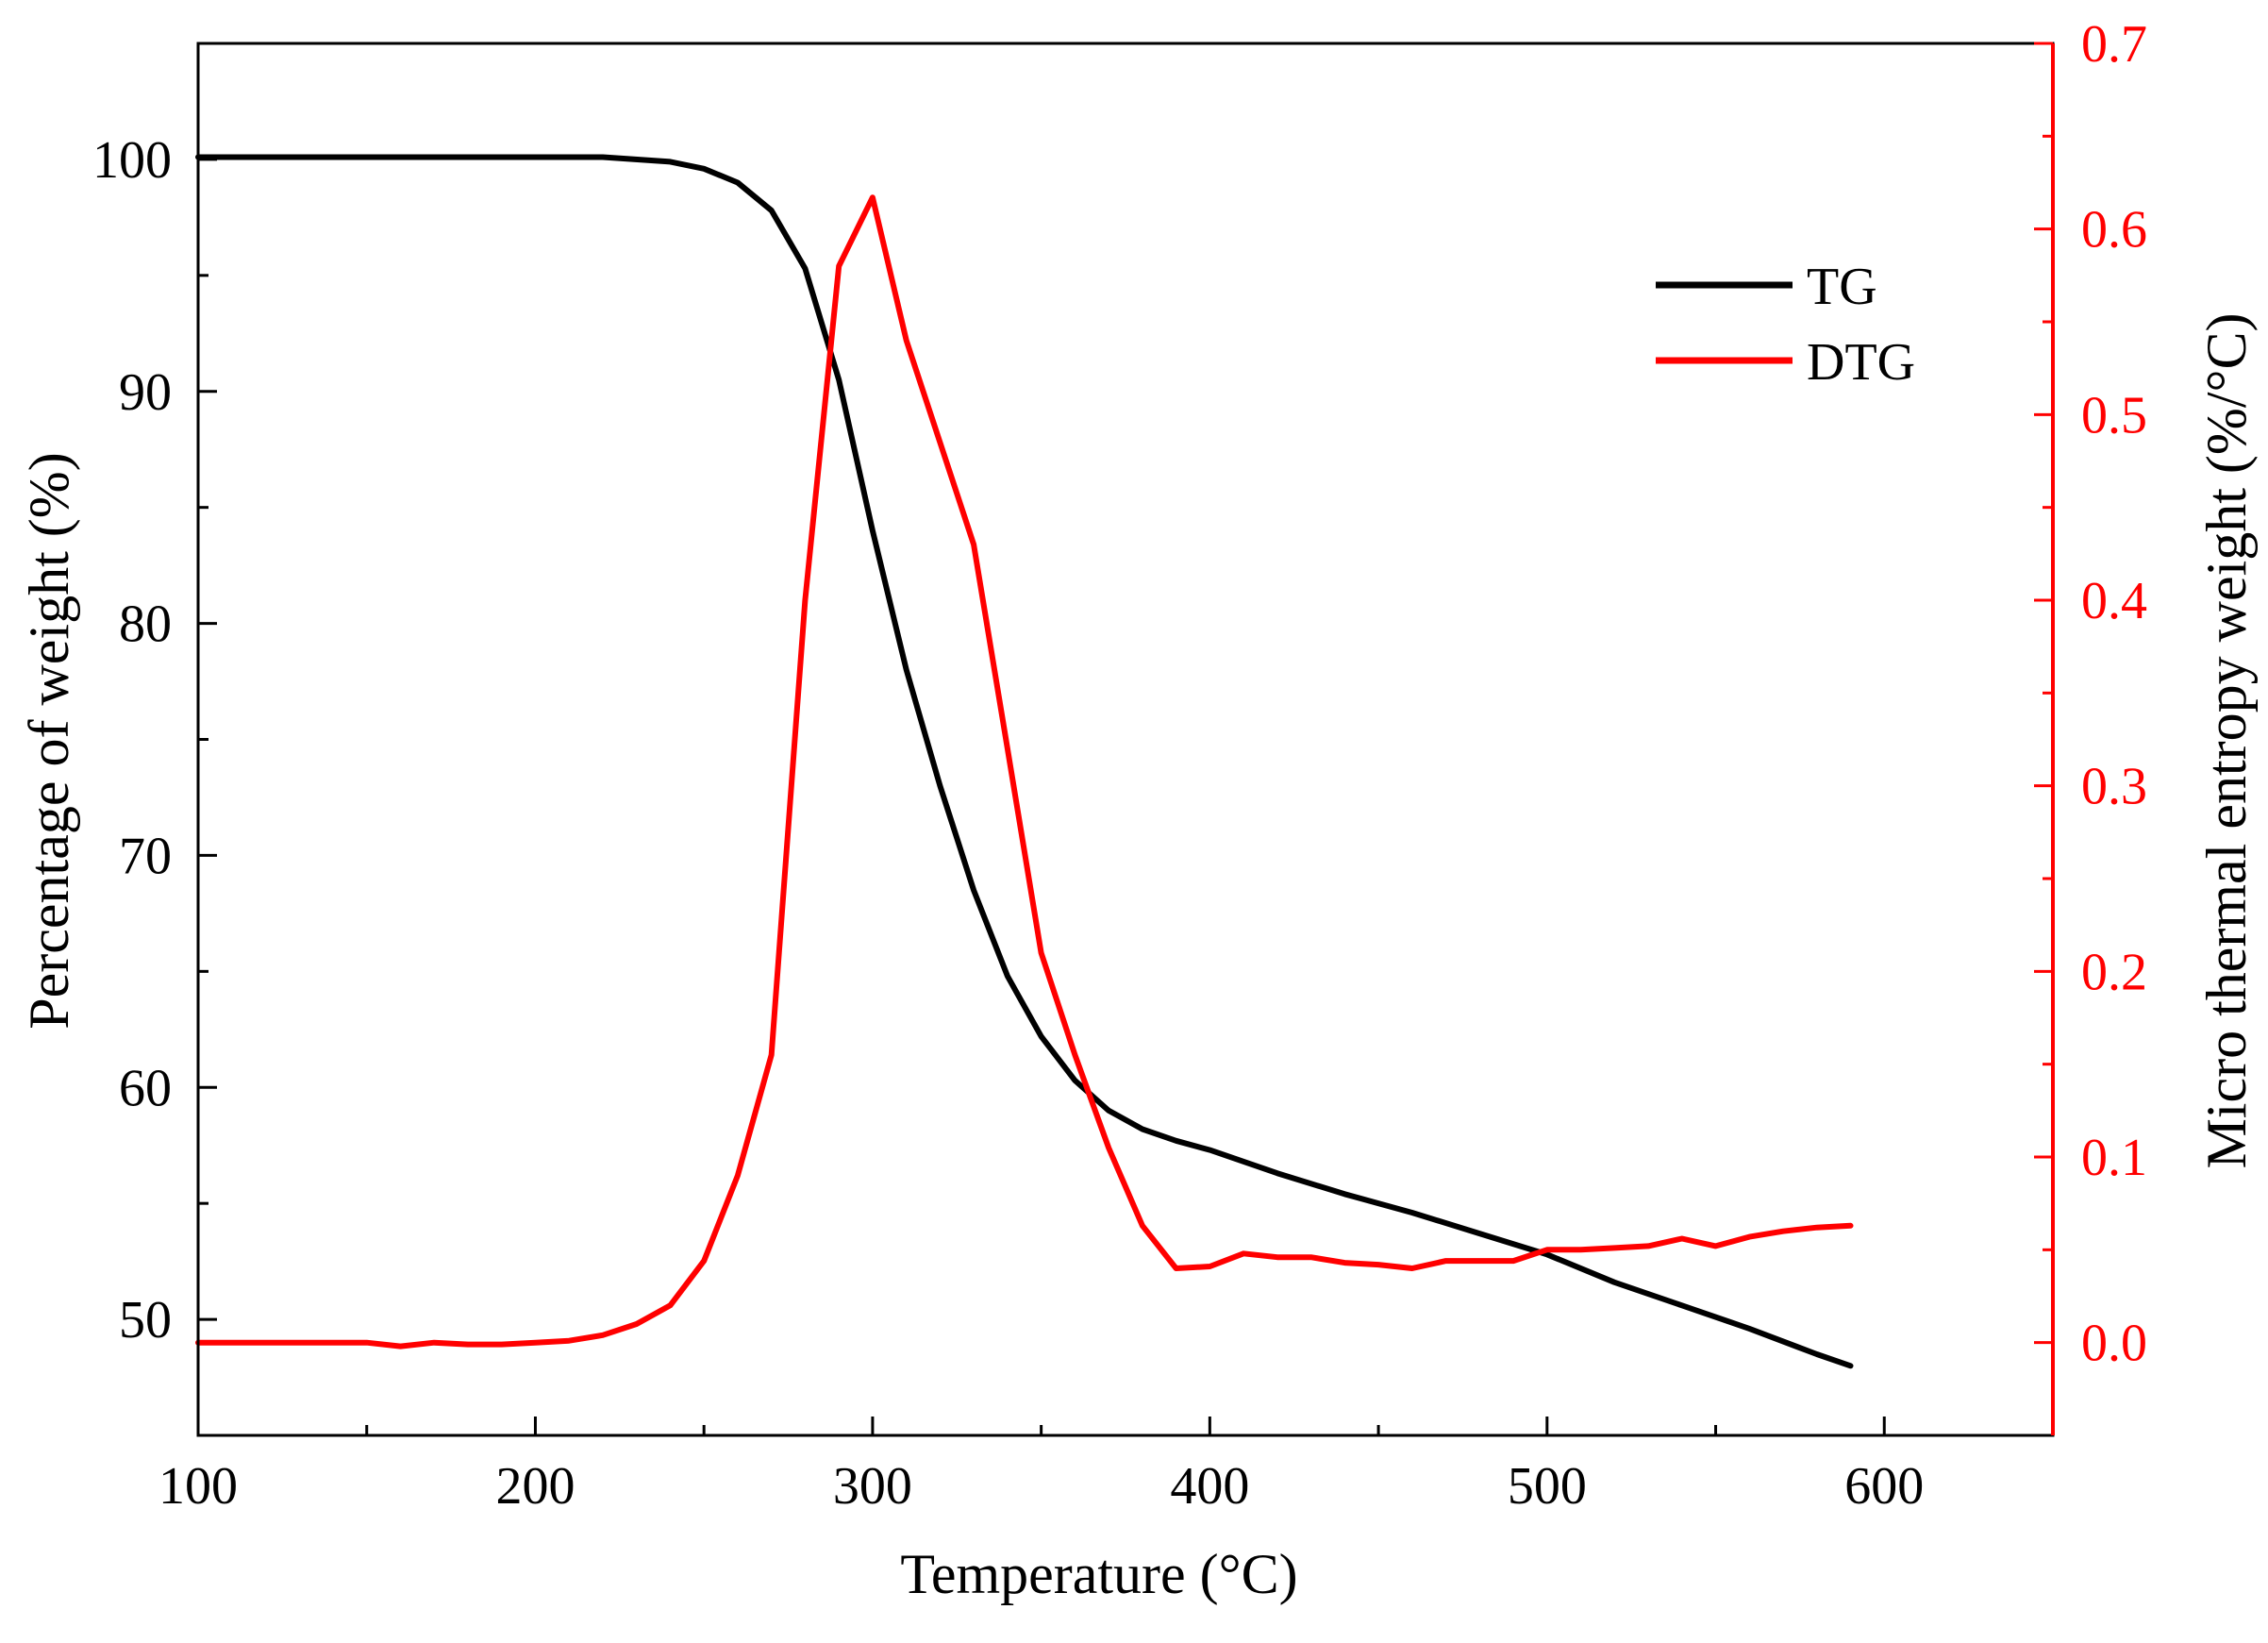 This screenshot has width=2268, height=1643. I want to click on legend: TG DTG, so click(1786, 325).